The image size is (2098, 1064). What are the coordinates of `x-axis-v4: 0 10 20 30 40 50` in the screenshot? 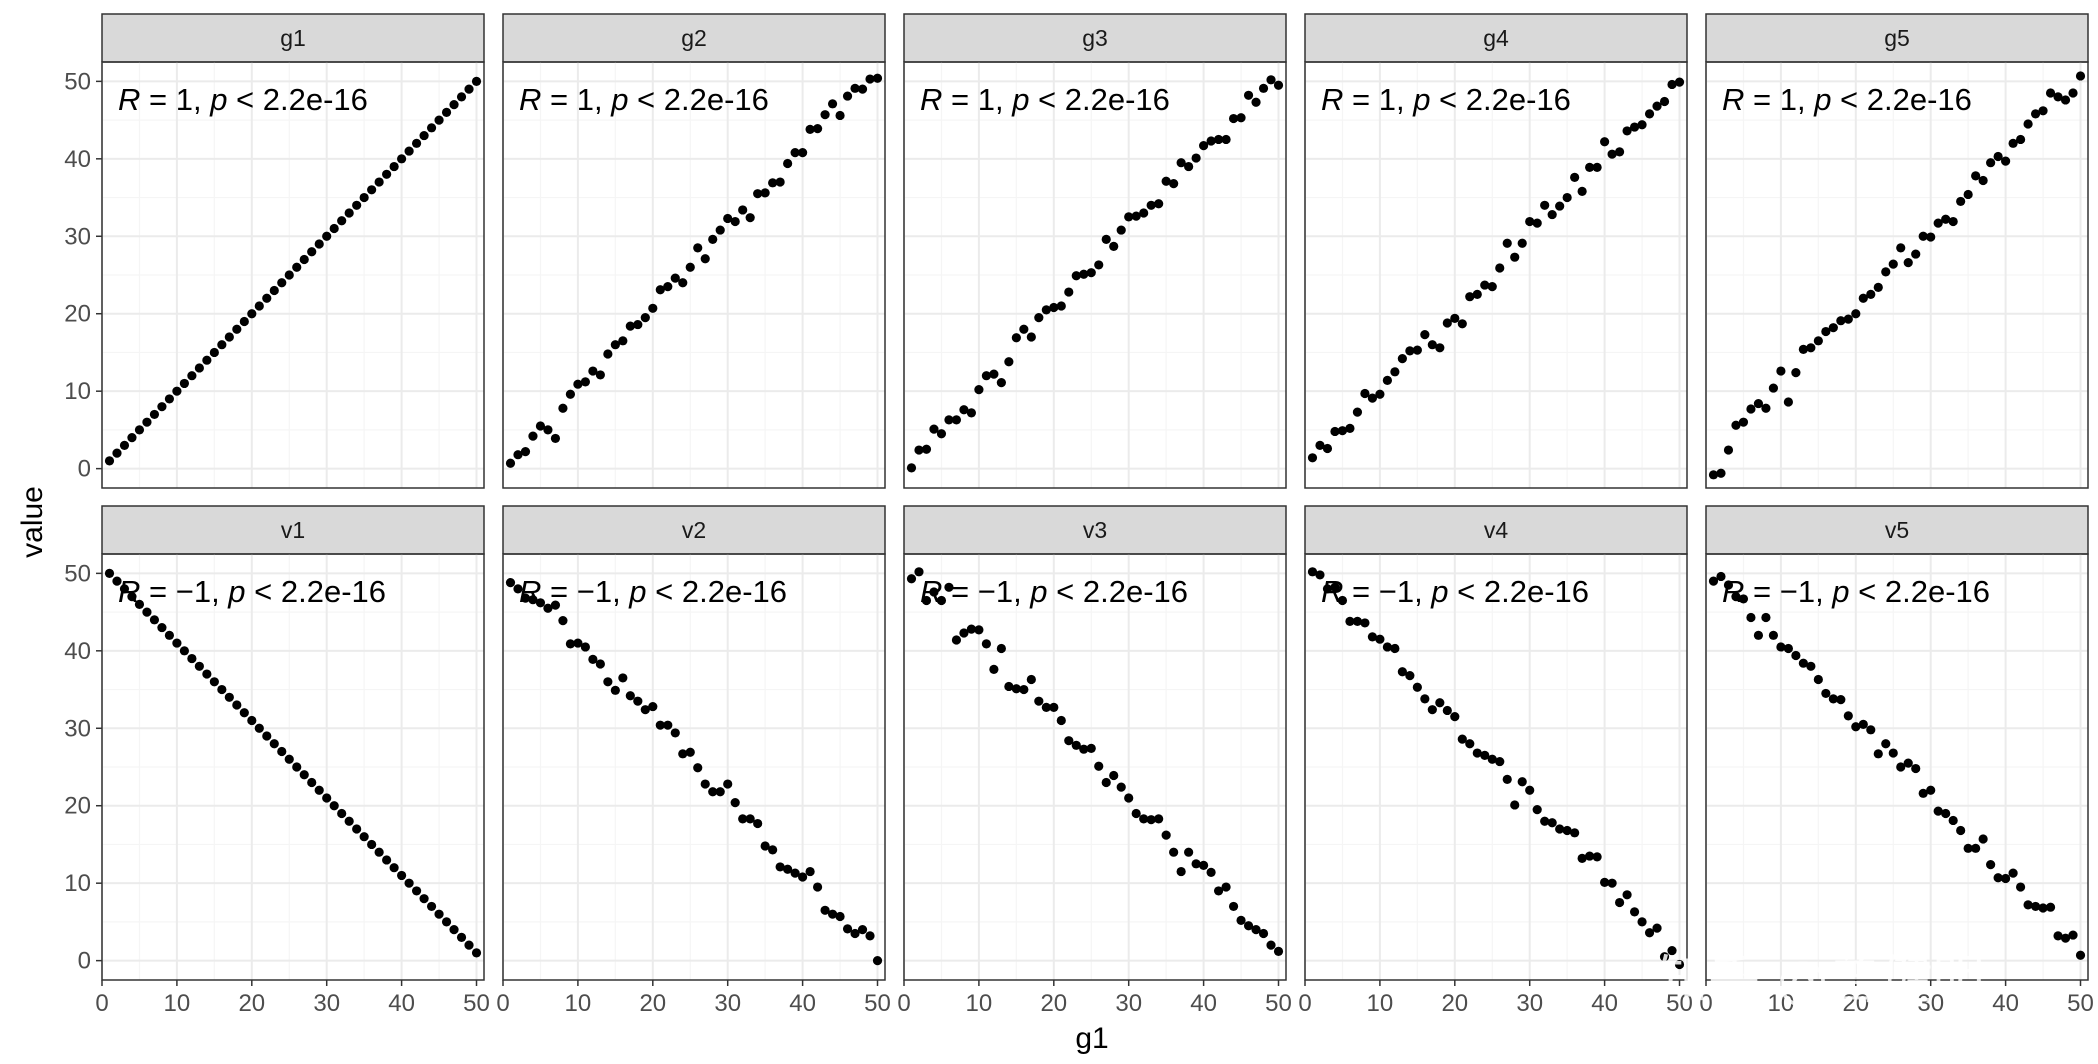 It's located at (1495, 998).